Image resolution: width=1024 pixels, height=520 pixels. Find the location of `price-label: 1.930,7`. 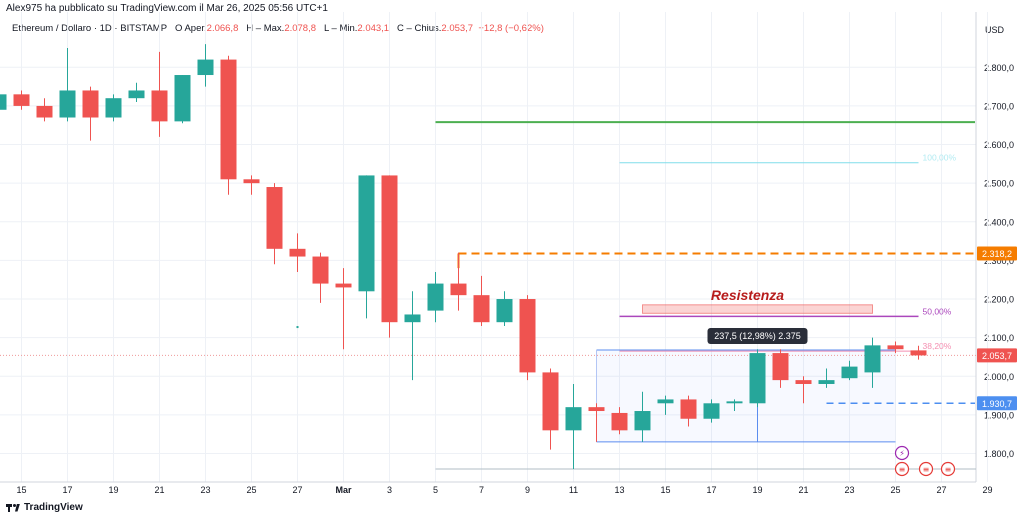

price-label: 1.930,7 is located at coordinates (997, 404).